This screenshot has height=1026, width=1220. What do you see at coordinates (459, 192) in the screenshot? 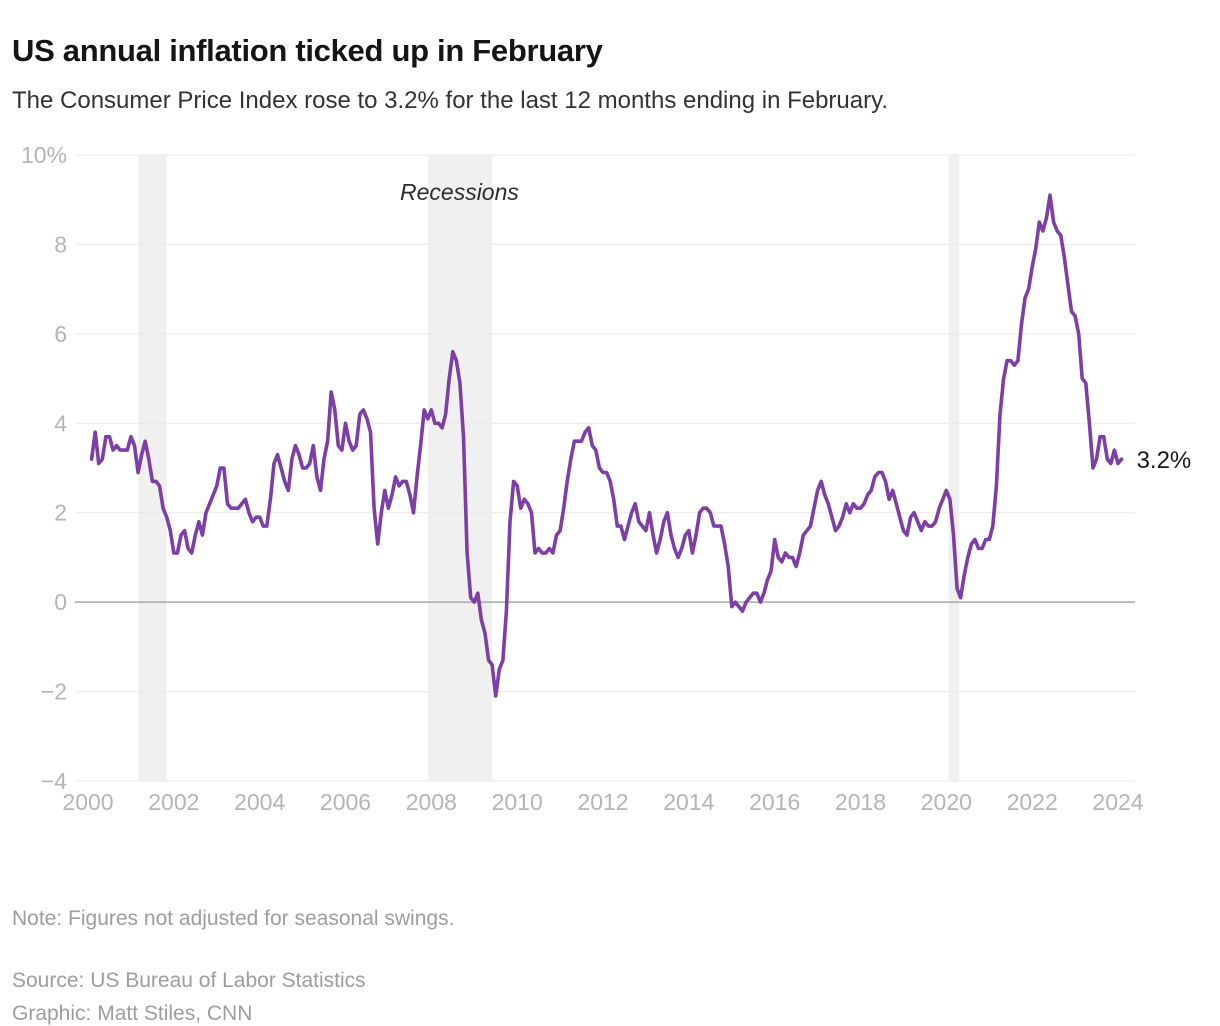
I see `recessions-annotation: Recessions` at bounding box center [459, 192].